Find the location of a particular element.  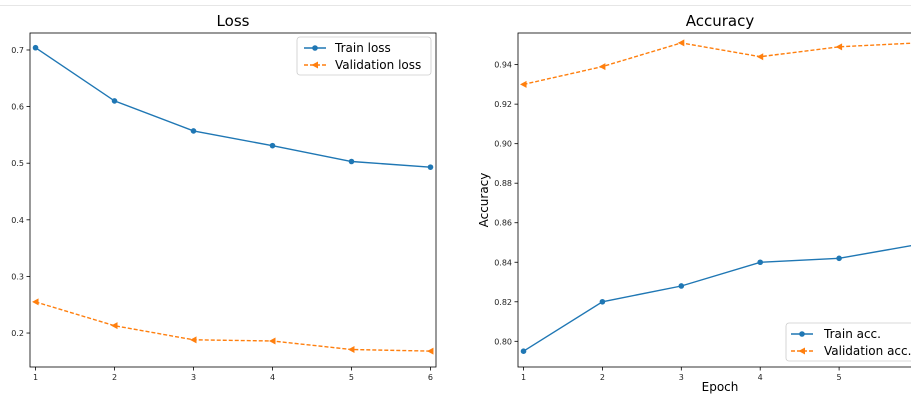

accuracy-y-tick-label: 0.94 is located at coordinates (503, 65).